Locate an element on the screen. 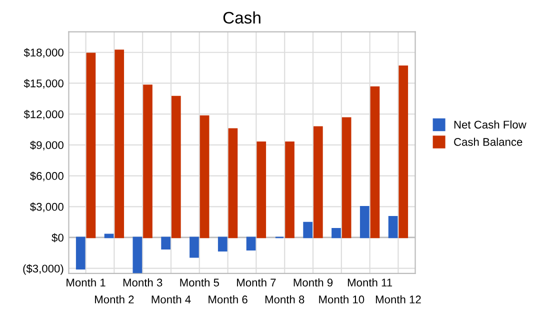  chart-title: Cash is located at coordinates (241, 17).